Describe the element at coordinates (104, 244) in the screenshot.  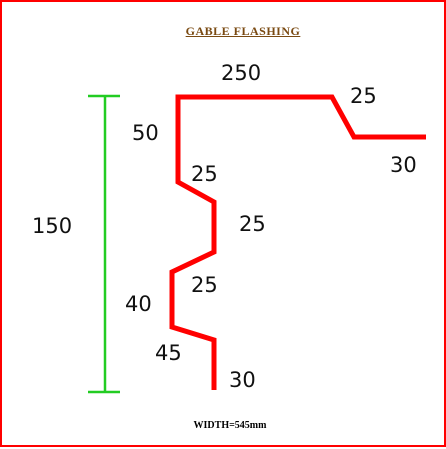
I see `height-dimension-line` at that location.